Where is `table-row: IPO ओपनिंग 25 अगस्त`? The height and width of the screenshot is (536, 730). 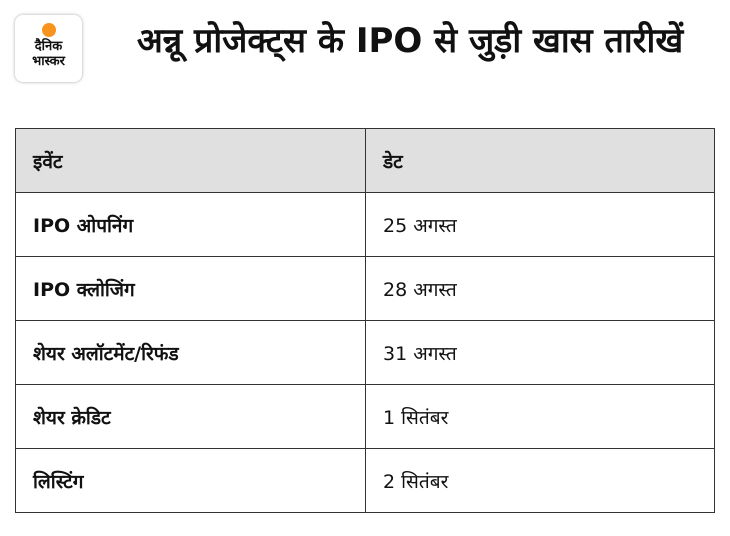 table-row: IPO ओपनिंग 25 अगस्त is located at coordinates (365, 224).